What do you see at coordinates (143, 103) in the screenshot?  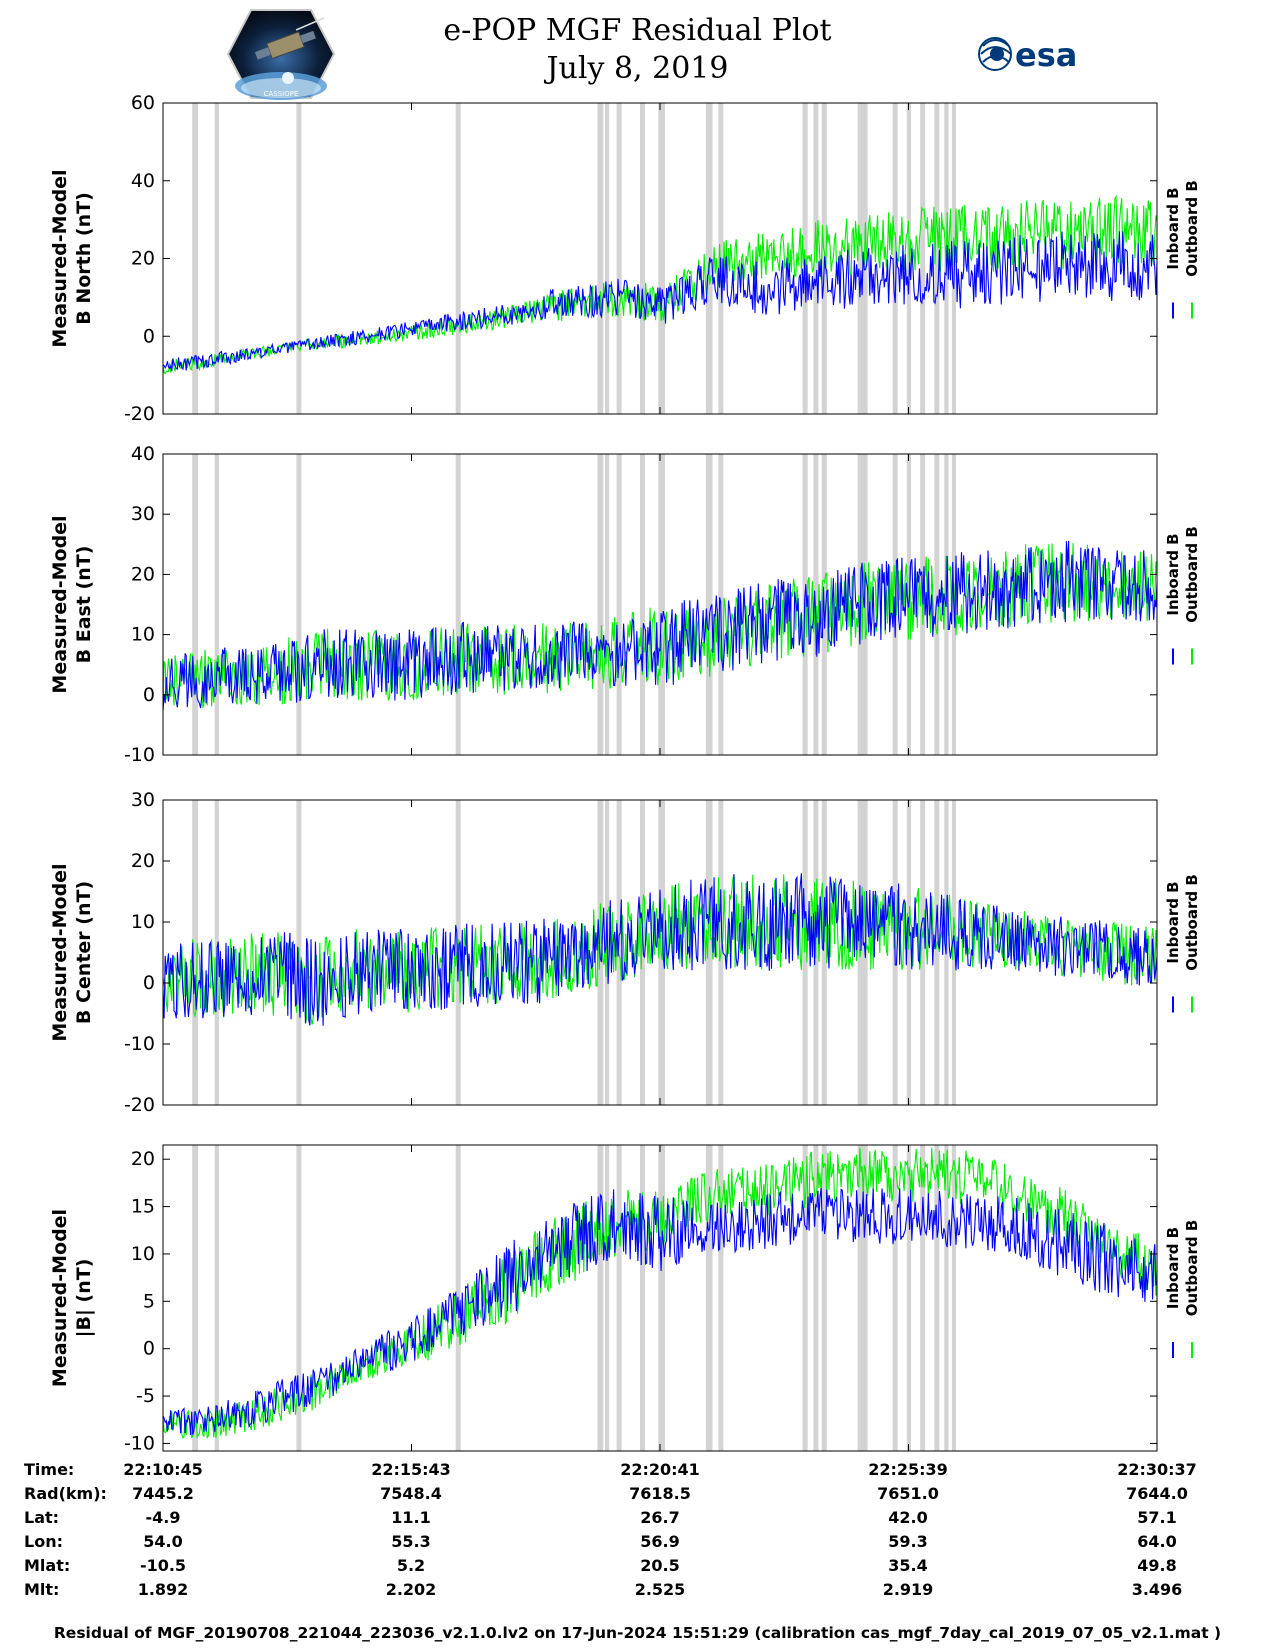 I see `y-tick-label: 60` at bounding box center [143, 103].